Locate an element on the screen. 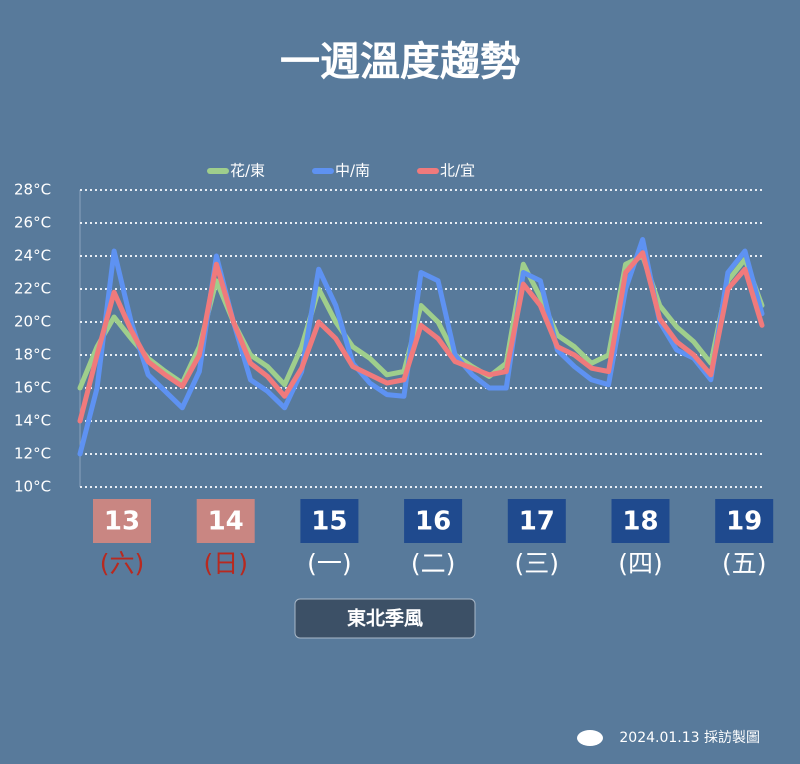 This screenshot has width=800, height=764. day-weekday: (二) is located at coordinates (433, 563).